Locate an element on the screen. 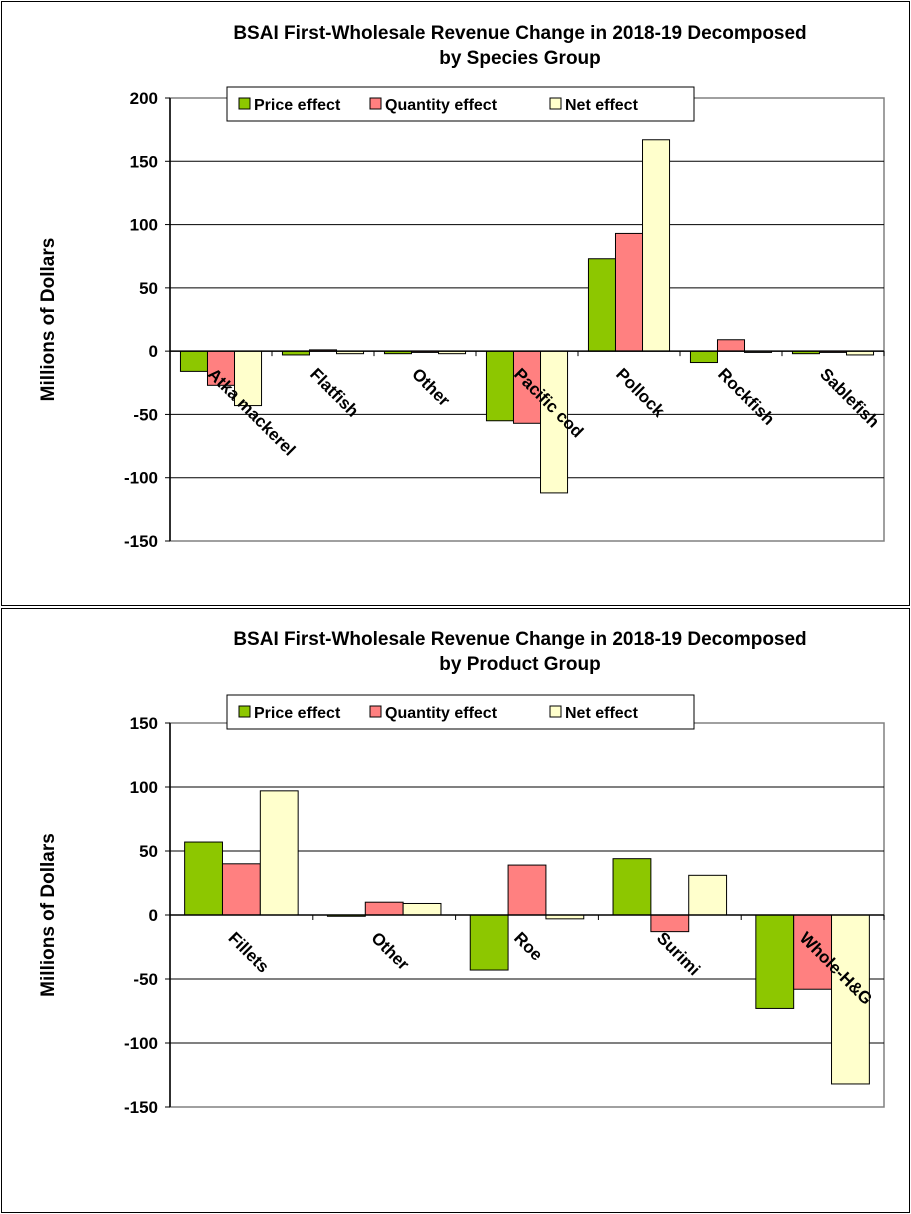  chart-title-line: by Product Group is located at coordinates (520, 664).